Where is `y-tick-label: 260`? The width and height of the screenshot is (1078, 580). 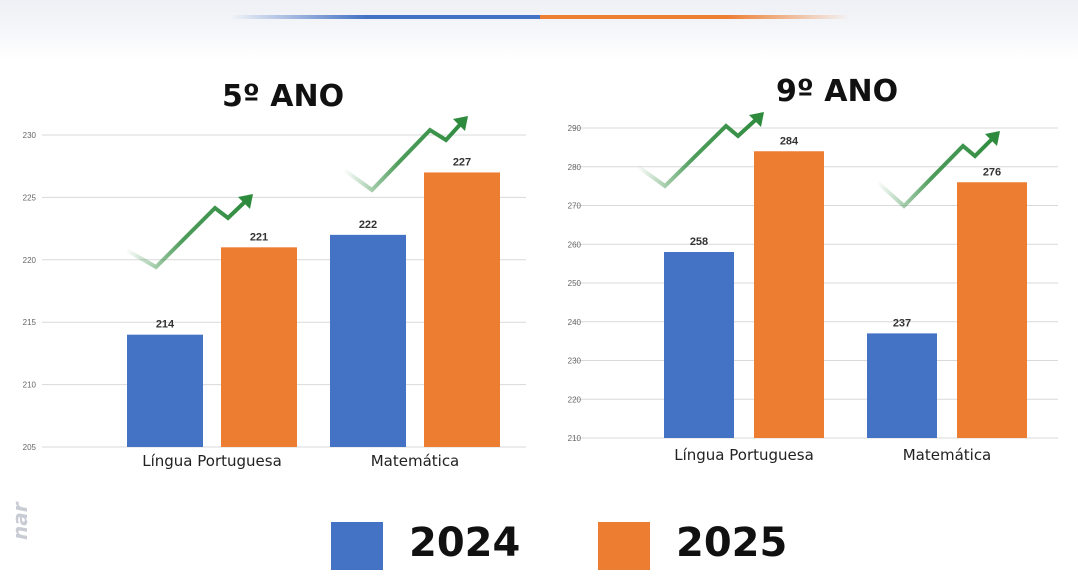 y-tick-label: 260 is located at coordinates (575, 244).